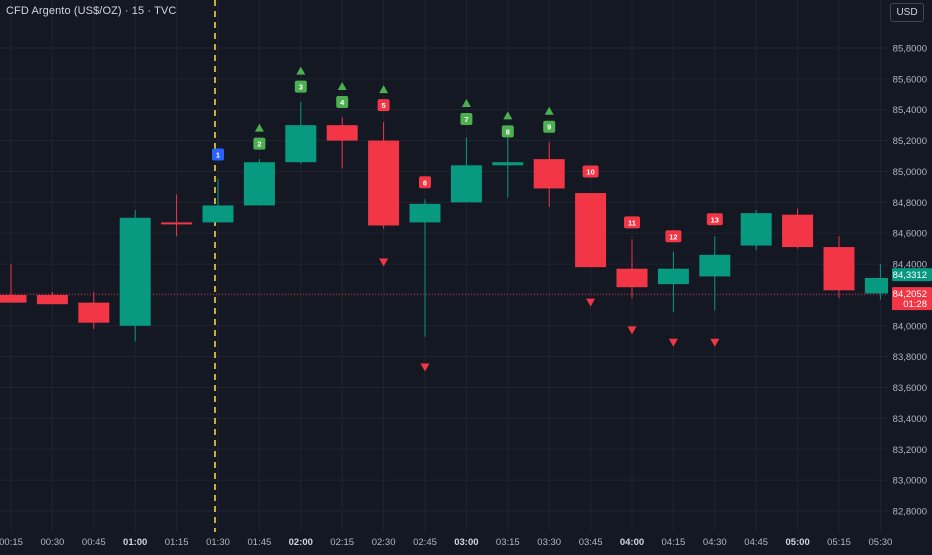  What do you see at coordinates (910, 172) in the screenshot?
I see `price-tick-label: 85,0000` at bounding box center [910, 172].